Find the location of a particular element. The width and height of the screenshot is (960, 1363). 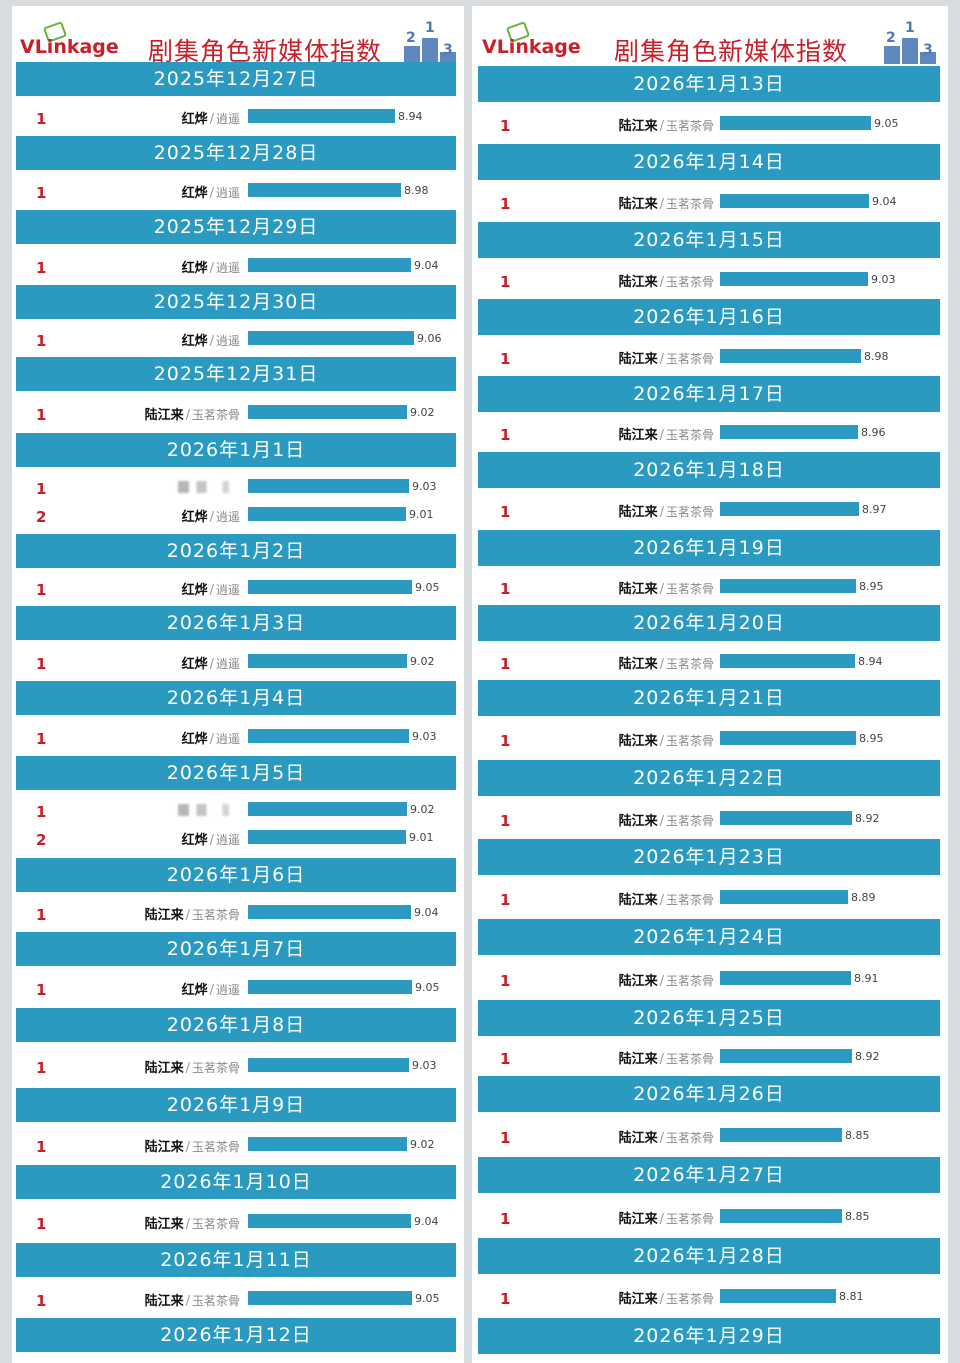

index-value-label: 8.94 is located at coordinates (870, 661).